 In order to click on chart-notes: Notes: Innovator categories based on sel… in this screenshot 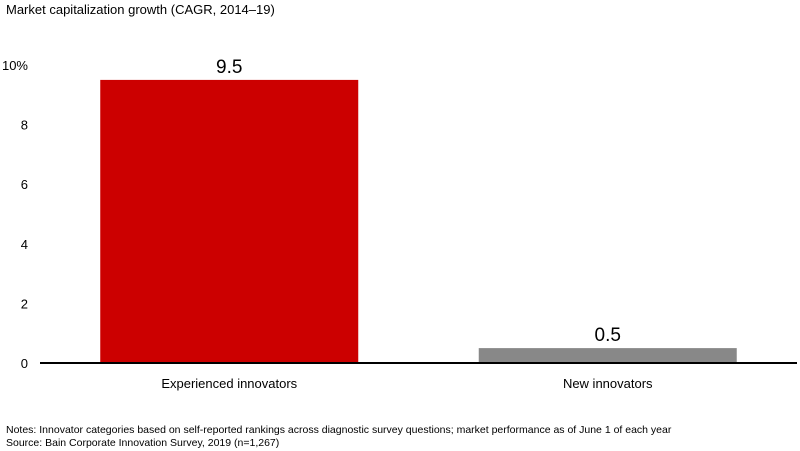, I will do `click(339, 430)`.